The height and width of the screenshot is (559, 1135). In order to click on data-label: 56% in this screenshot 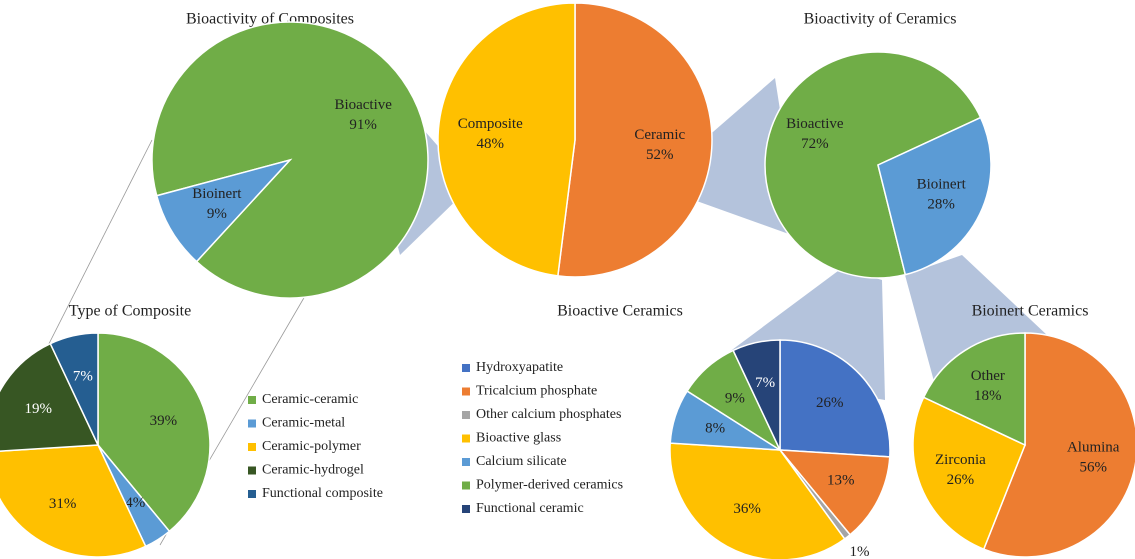, I will do `click(1093, 467)`.